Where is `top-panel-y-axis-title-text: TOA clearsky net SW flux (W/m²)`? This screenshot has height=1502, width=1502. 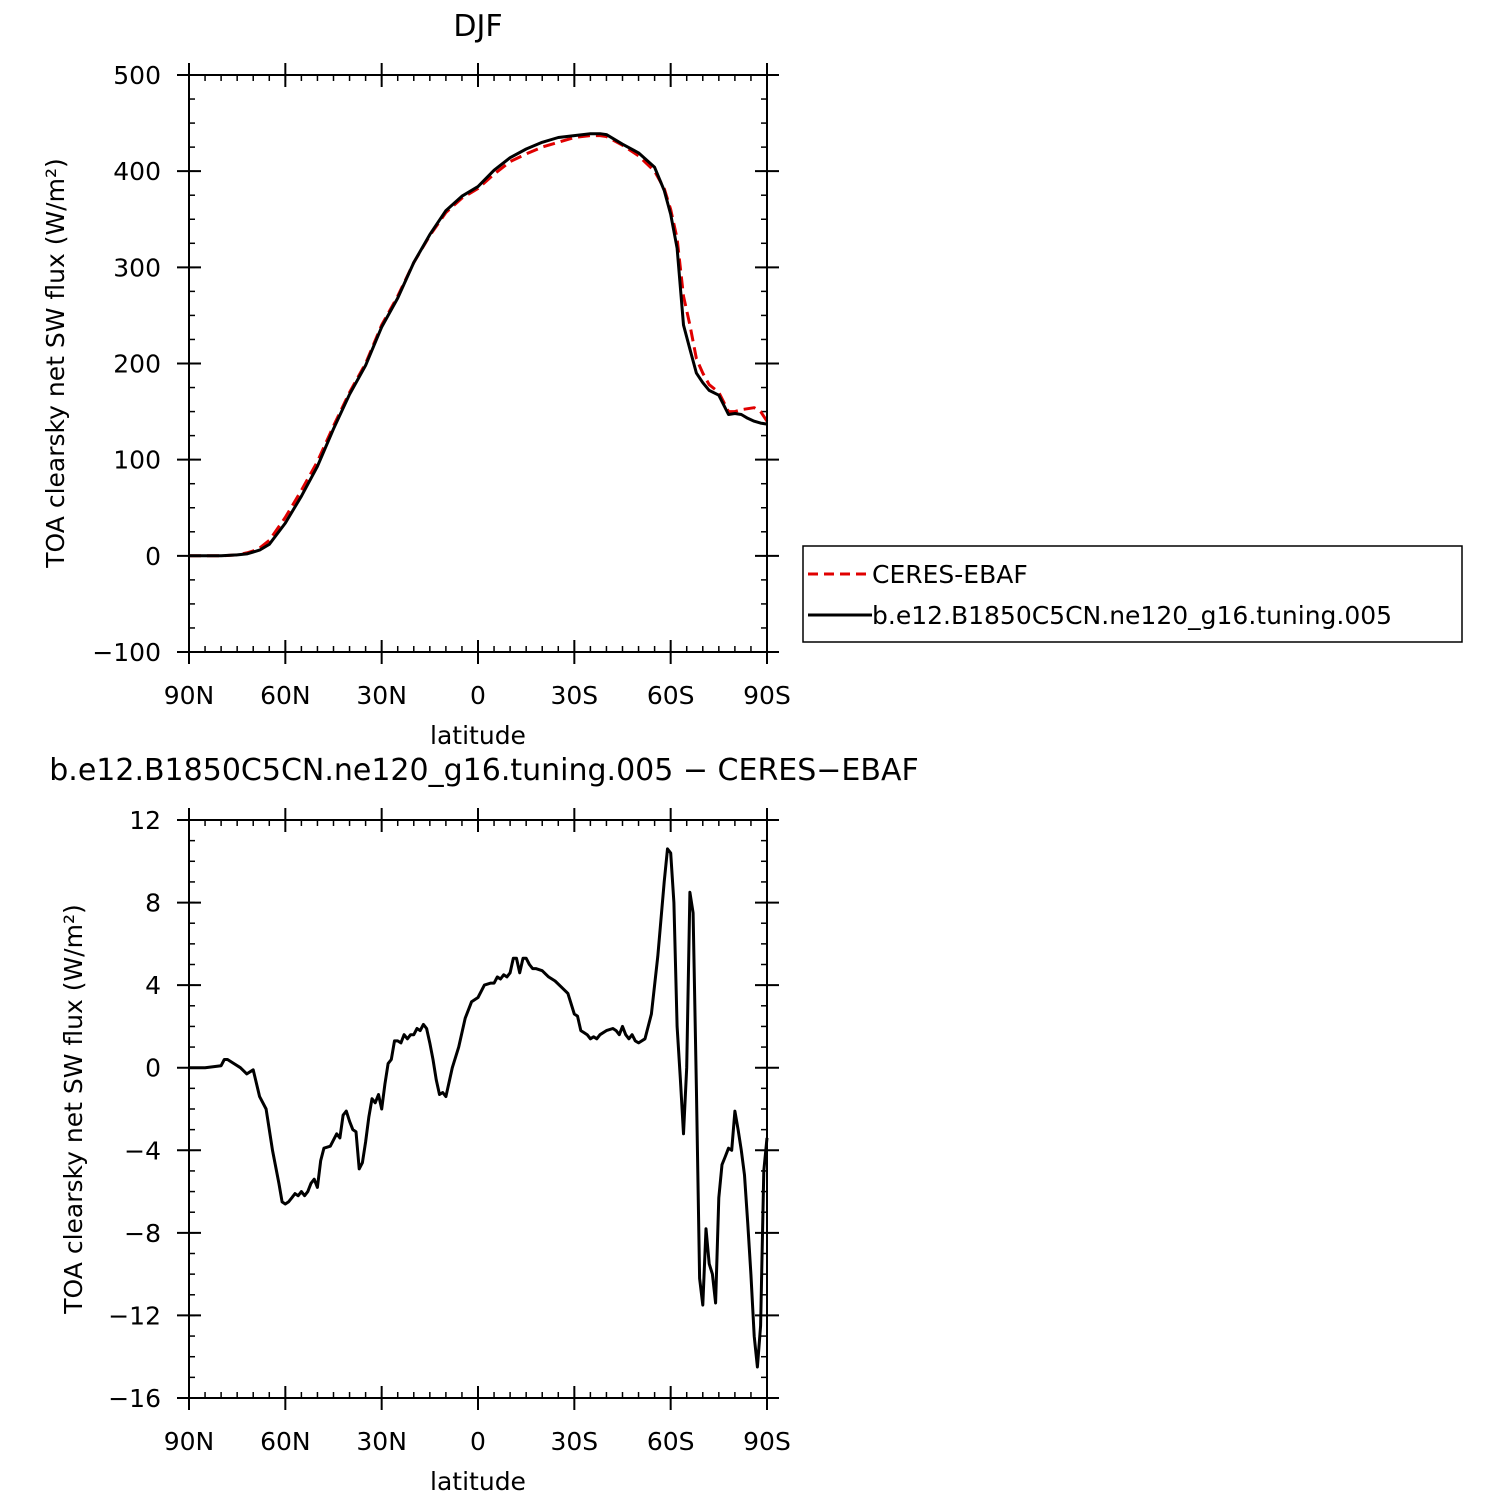
top-panel-y-axis-title-text: TOA clearsky net SW flux (W/m²) is located at coordinates (55, 363).